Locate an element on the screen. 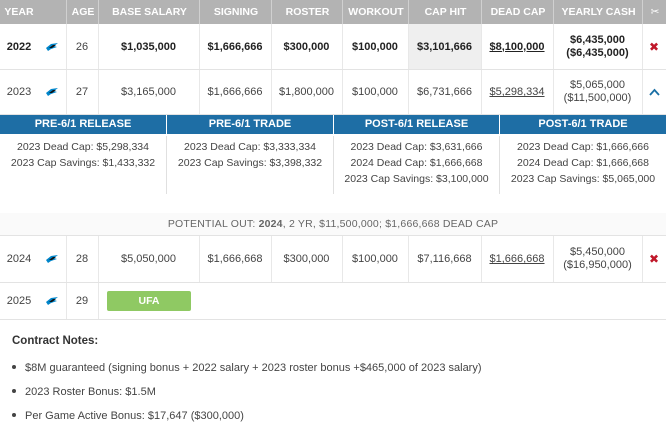 This screenshot has width=666, height=433. scenario-line: 2023 Cap Savings: $3,398,332 is located at coordinates (250, 163).